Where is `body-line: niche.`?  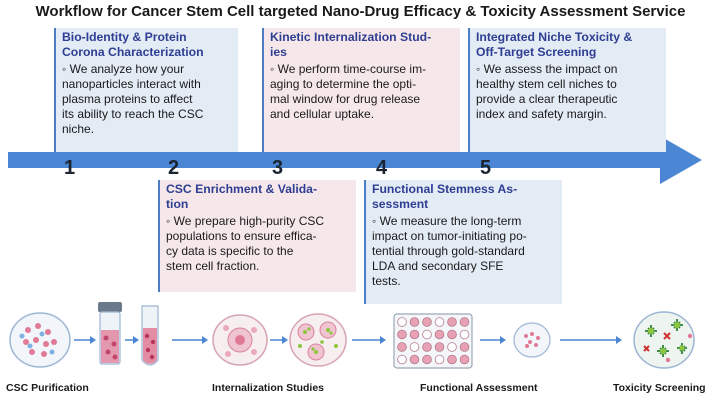 body-line: niche. is located at coordinates (78, 129).